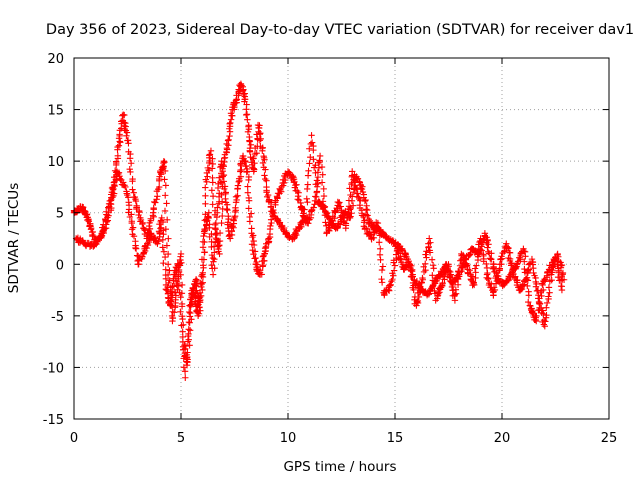 The height and width of the screenshot is (484, 640). What do you see at coordinates (60, 214) in the screenshot?
I see `y-tick-label: 5` at bounding box center [60, 214].